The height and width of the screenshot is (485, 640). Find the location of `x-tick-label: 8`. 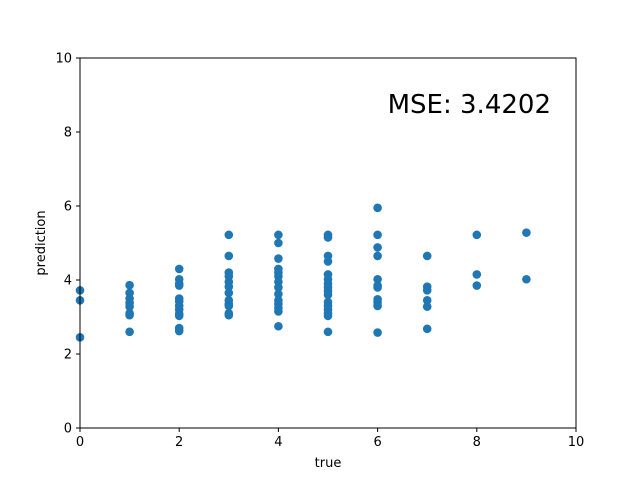

x-tick-label: 8 is located at coordinates (477, 442).